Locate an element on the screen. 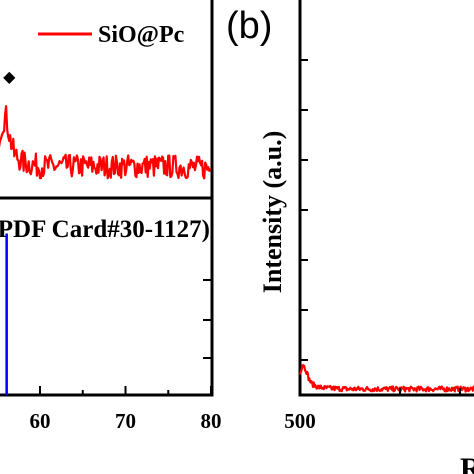 Image resolution: width=474 pixels, height=474 pixels. panel-a-reference-lines is located at coordinates (108, 314).